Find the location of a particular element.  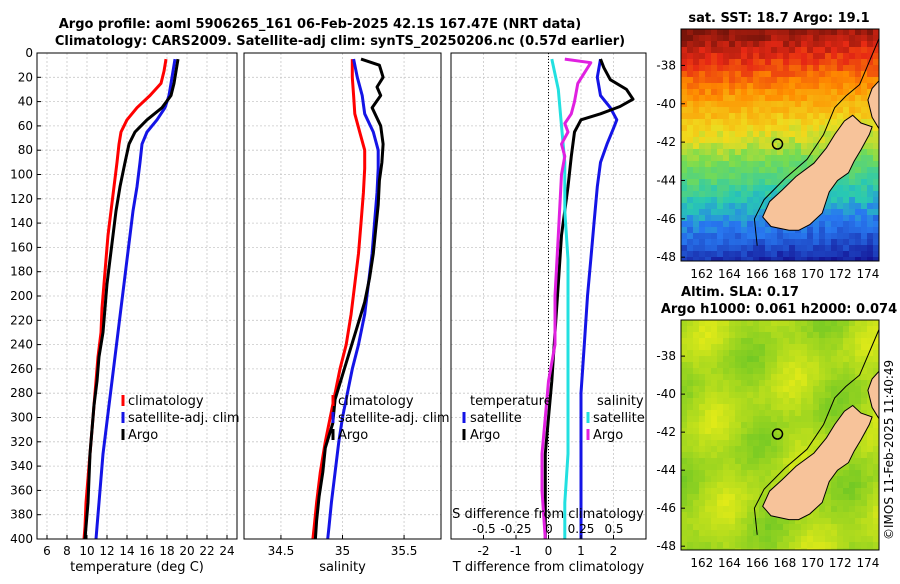

sla-map-title-2: Argo h1000: 0.061 h2000: 0.074 is located at coordinates (779, 309).